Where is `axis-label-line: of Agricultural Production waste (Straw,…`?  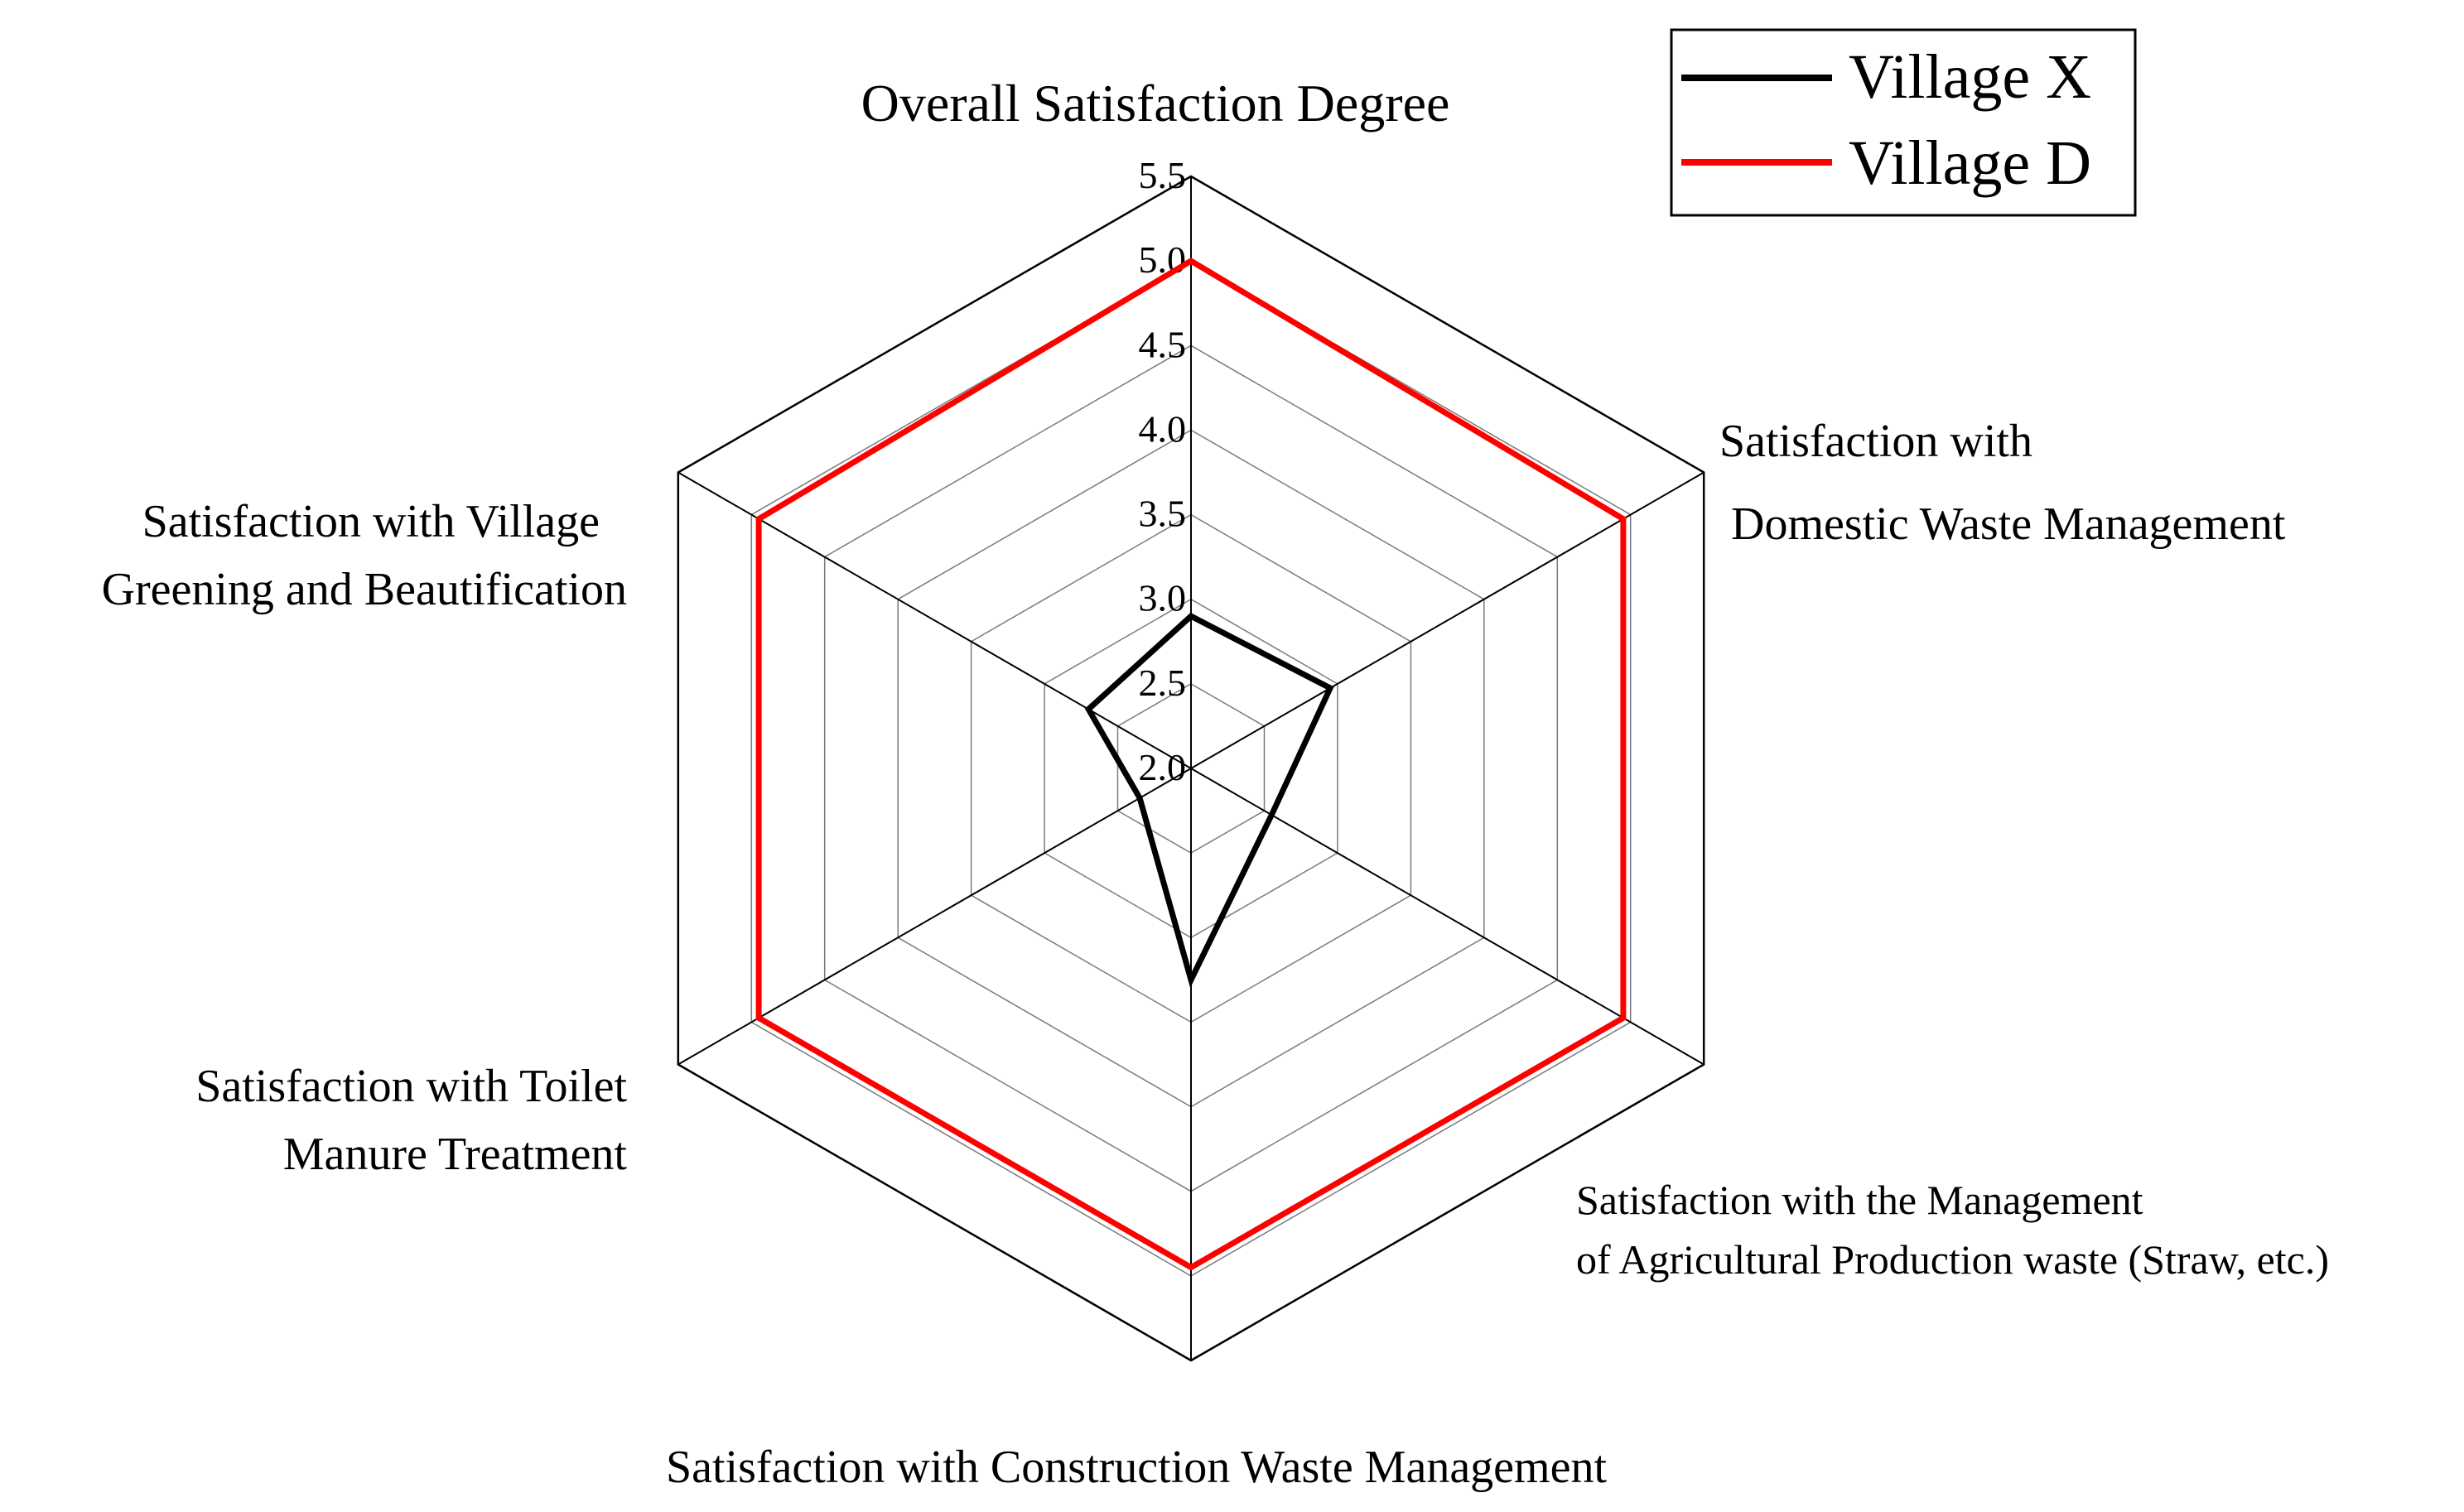
axis-label-line: of Agricultural Production waste (Straw,… is located at coordinates (1952, 1259).